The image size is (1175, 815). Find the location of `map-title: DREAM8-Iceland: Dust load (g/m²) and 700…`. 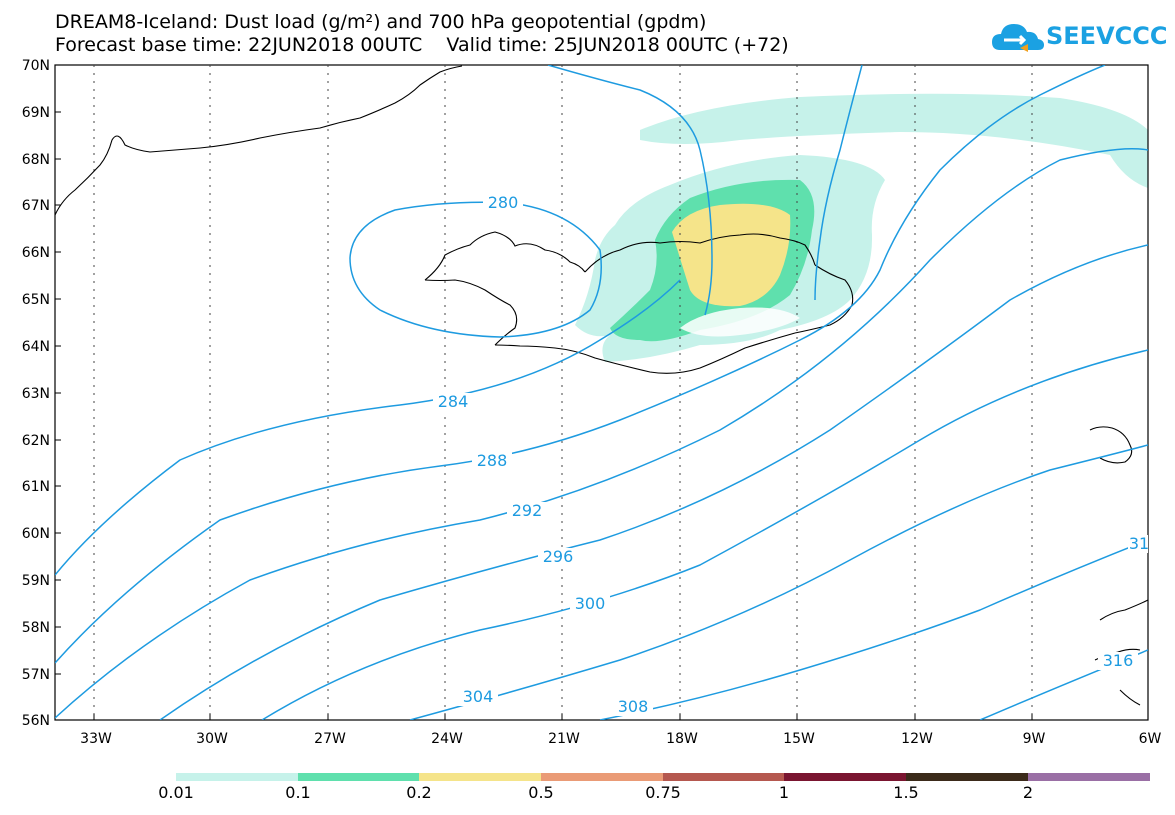

map-title: DREAM8-Iceland: Dust load (g/m²) and 700… is located at coordinates (381, 22).